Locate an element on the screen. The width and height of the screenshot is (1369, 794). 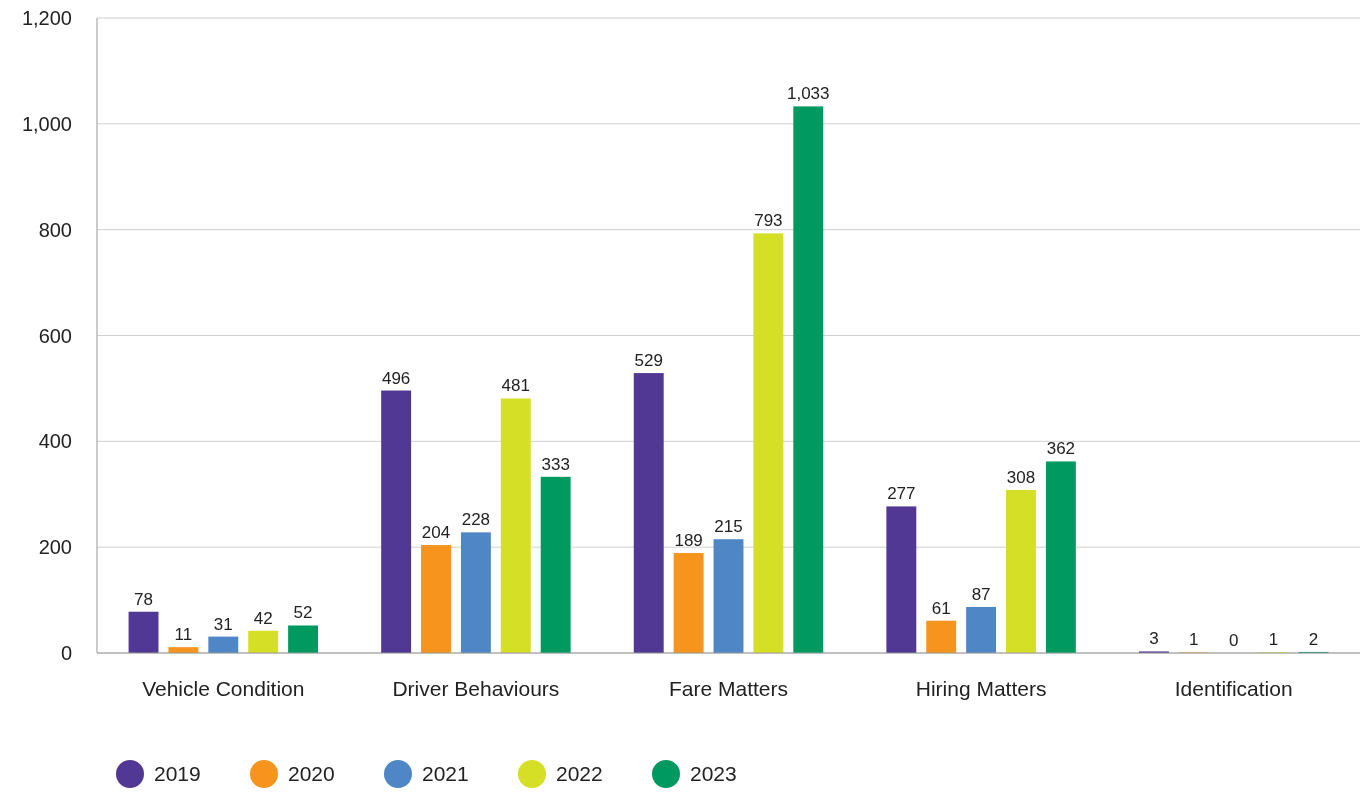
y-tick-label: 600 is located at coordinates (55, 335).